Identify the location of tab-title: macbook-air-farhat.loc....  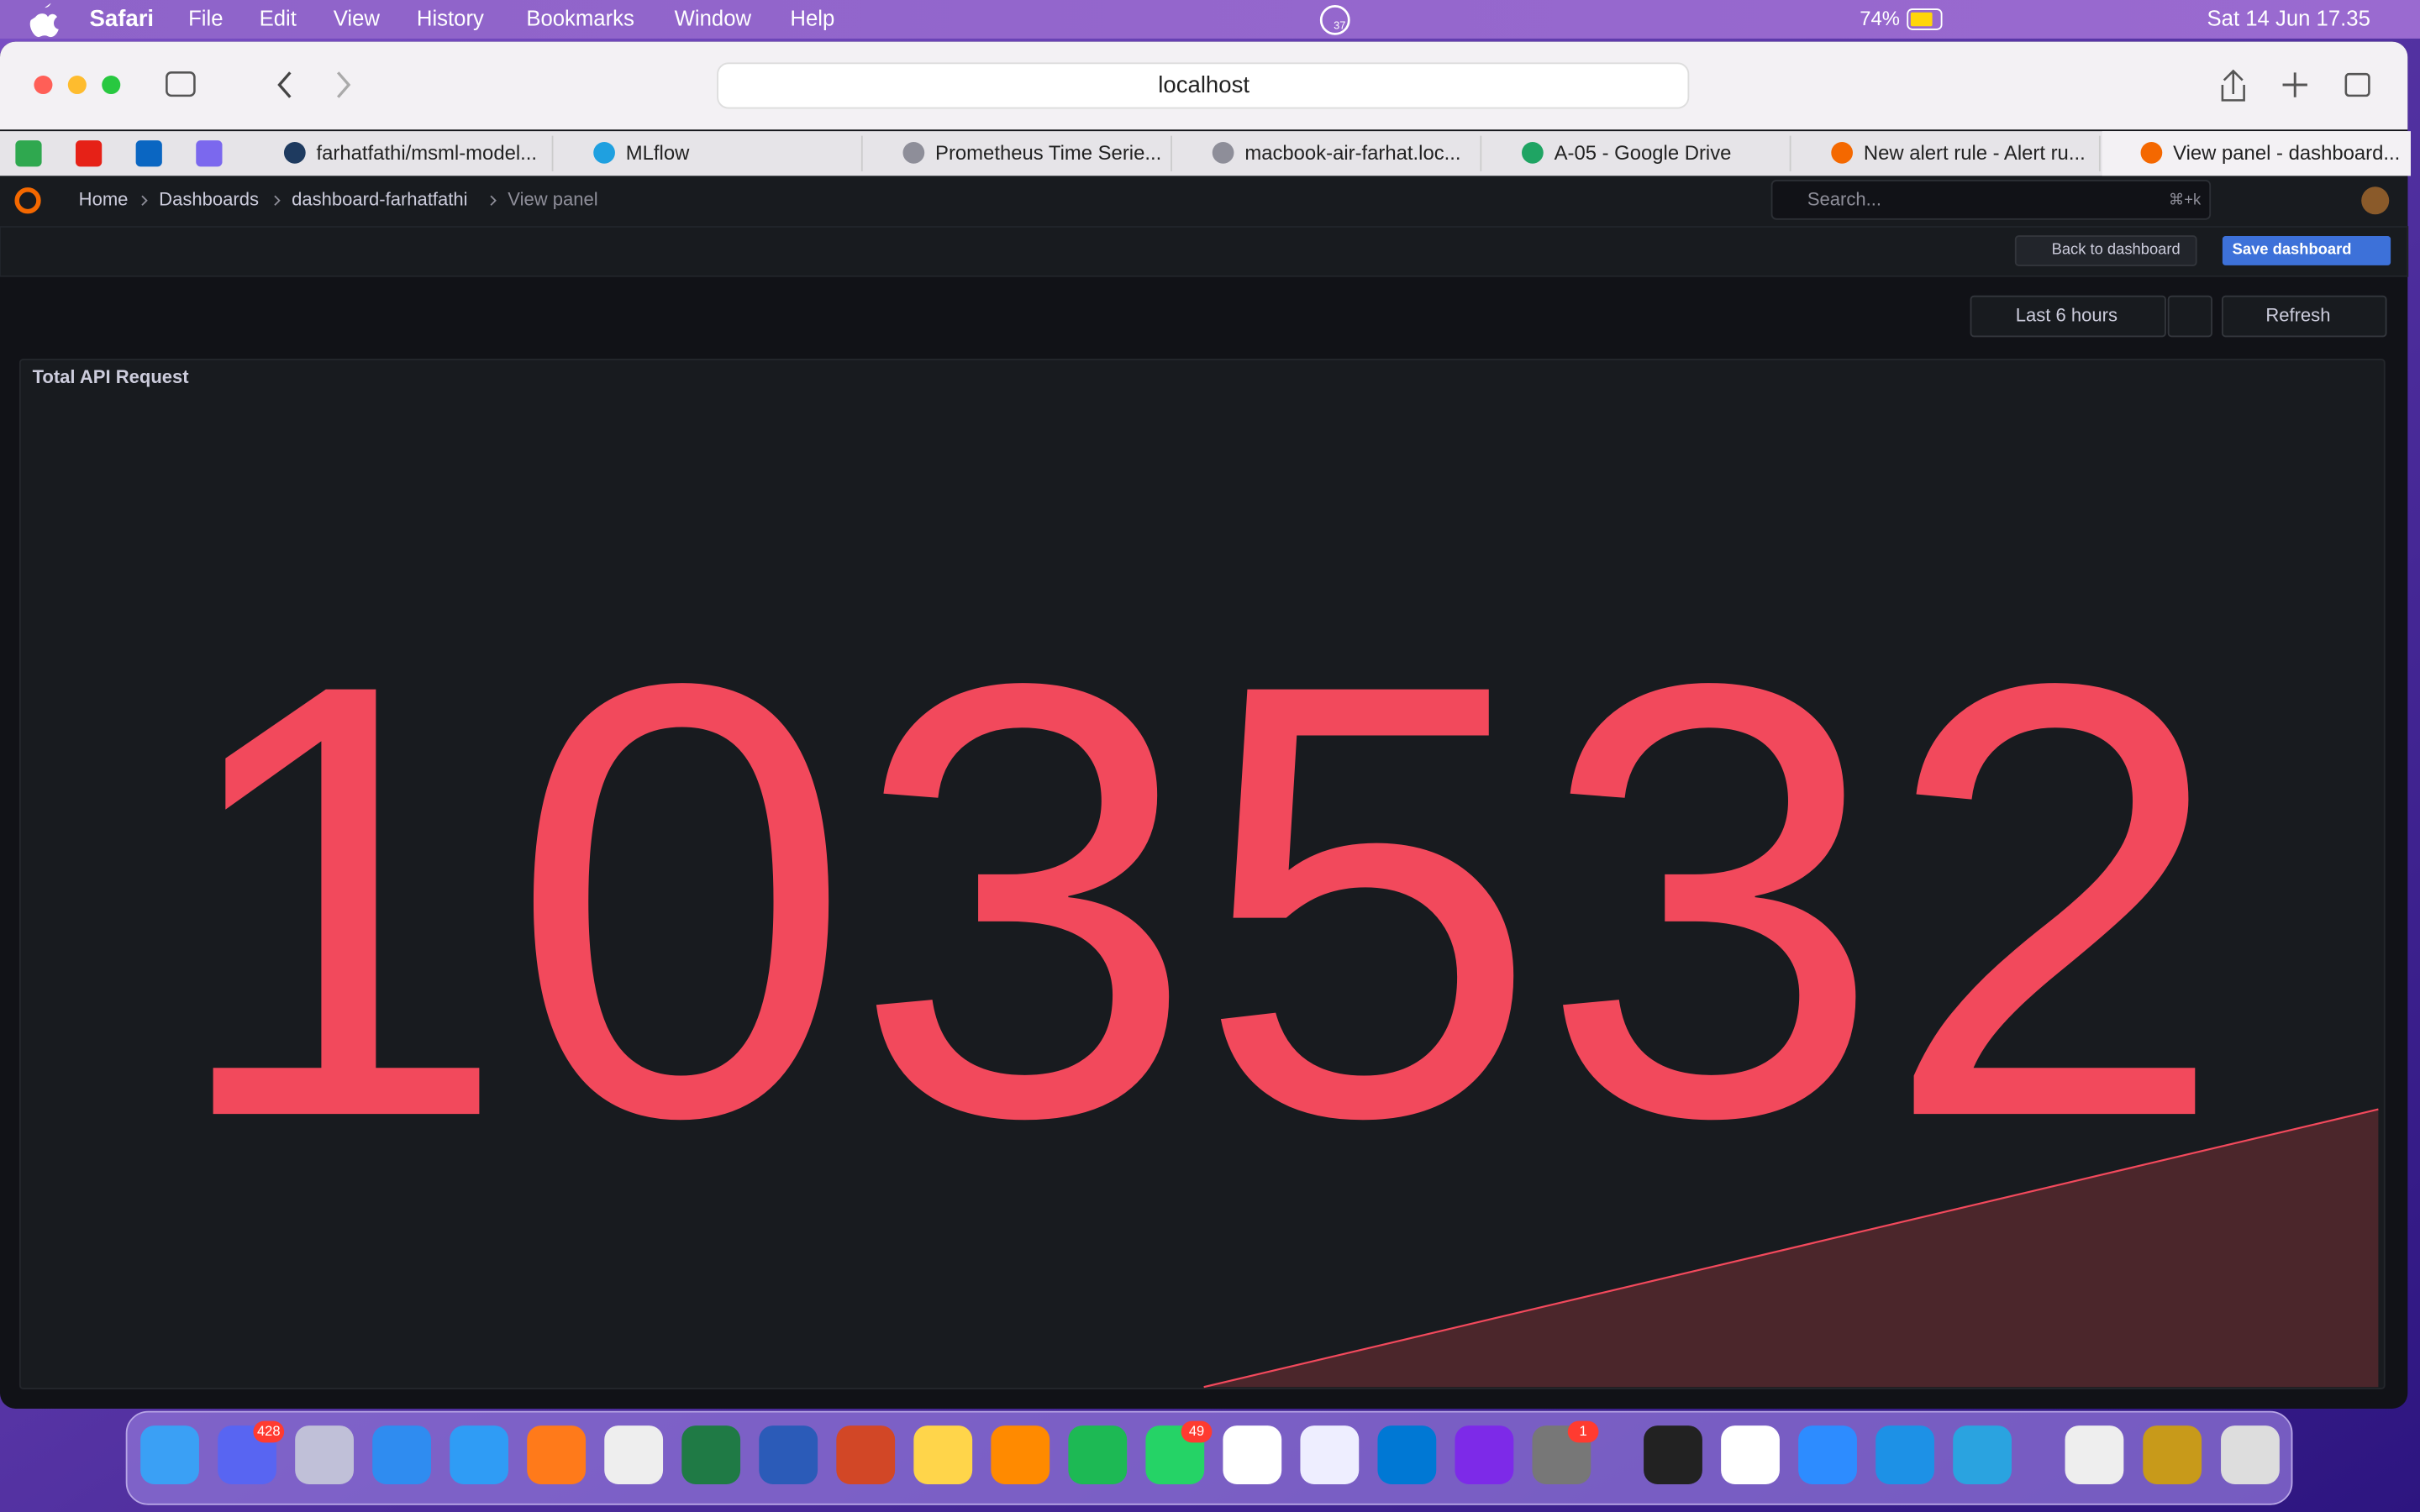
(1352, 153).